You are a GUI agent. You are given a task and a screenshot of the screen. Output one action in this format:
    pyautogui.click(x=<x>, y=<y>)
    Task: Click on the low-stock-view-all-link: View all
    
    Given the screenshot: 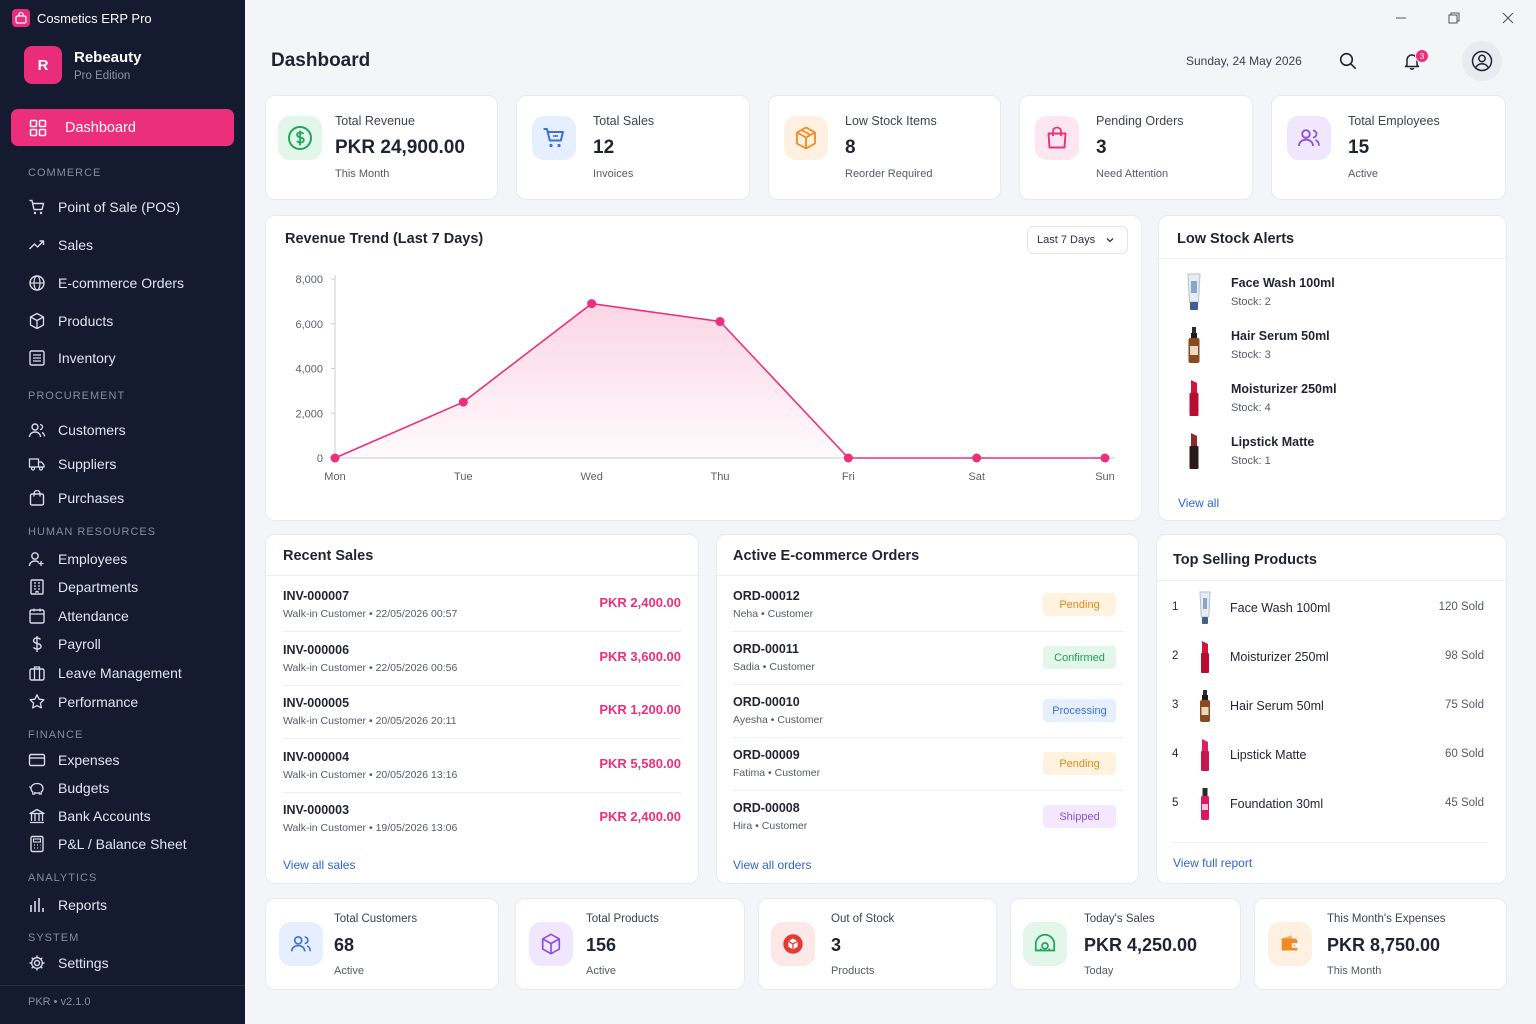 What is the action you would take?
    pyautogui.click(x=1199, y=503)
    